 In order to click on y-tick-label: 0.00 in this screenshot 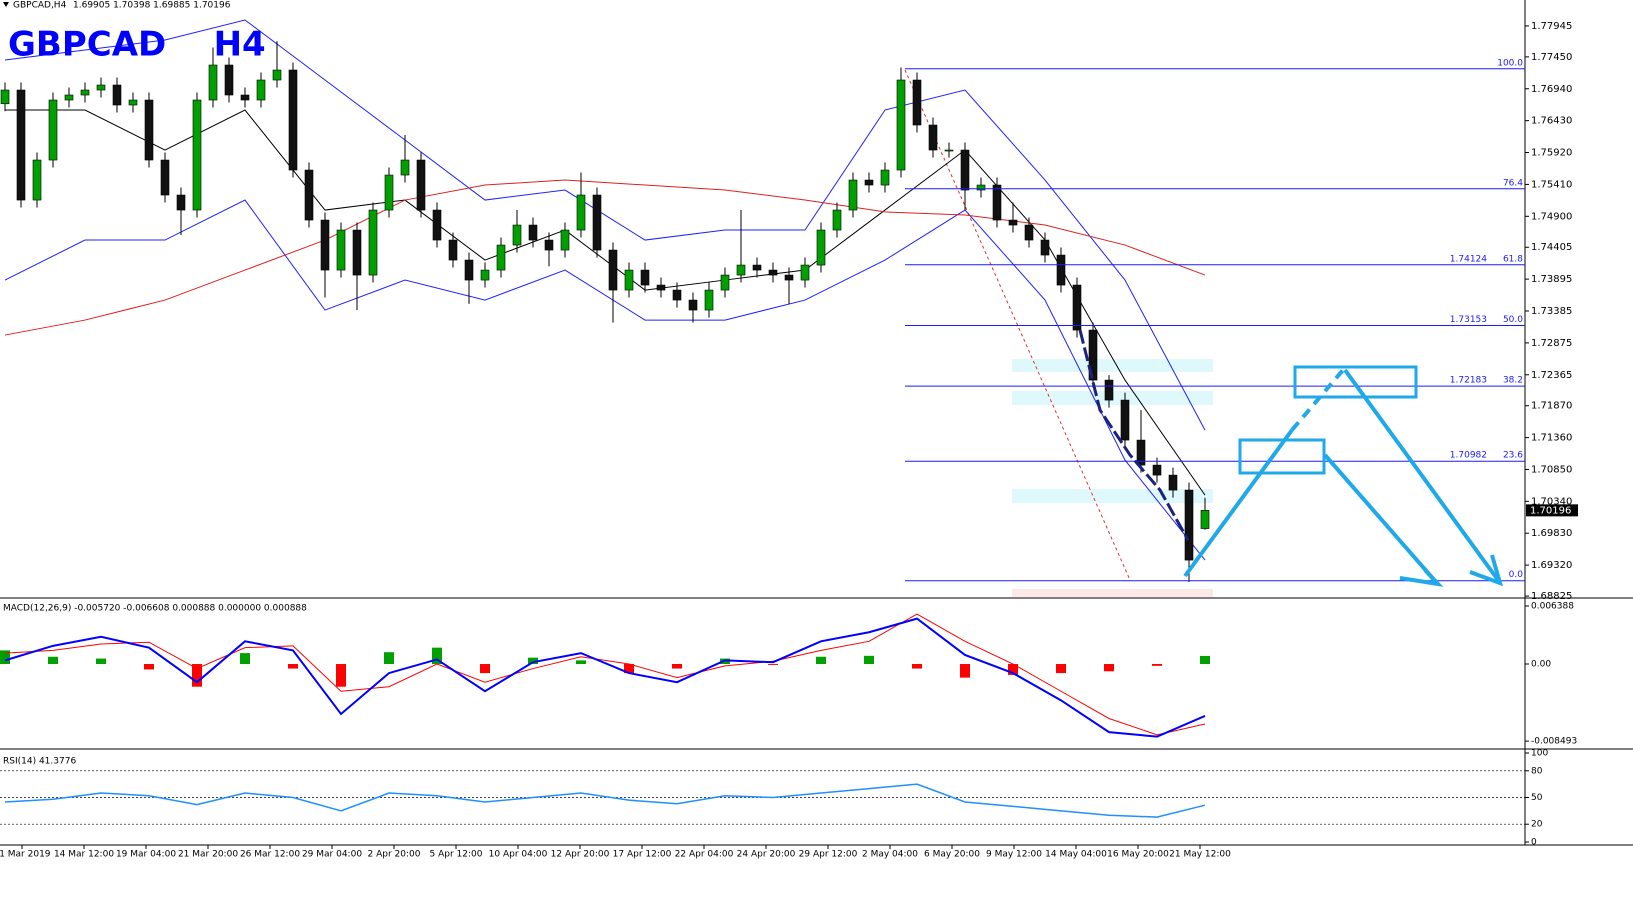, I will do `click(1541, 665)`.